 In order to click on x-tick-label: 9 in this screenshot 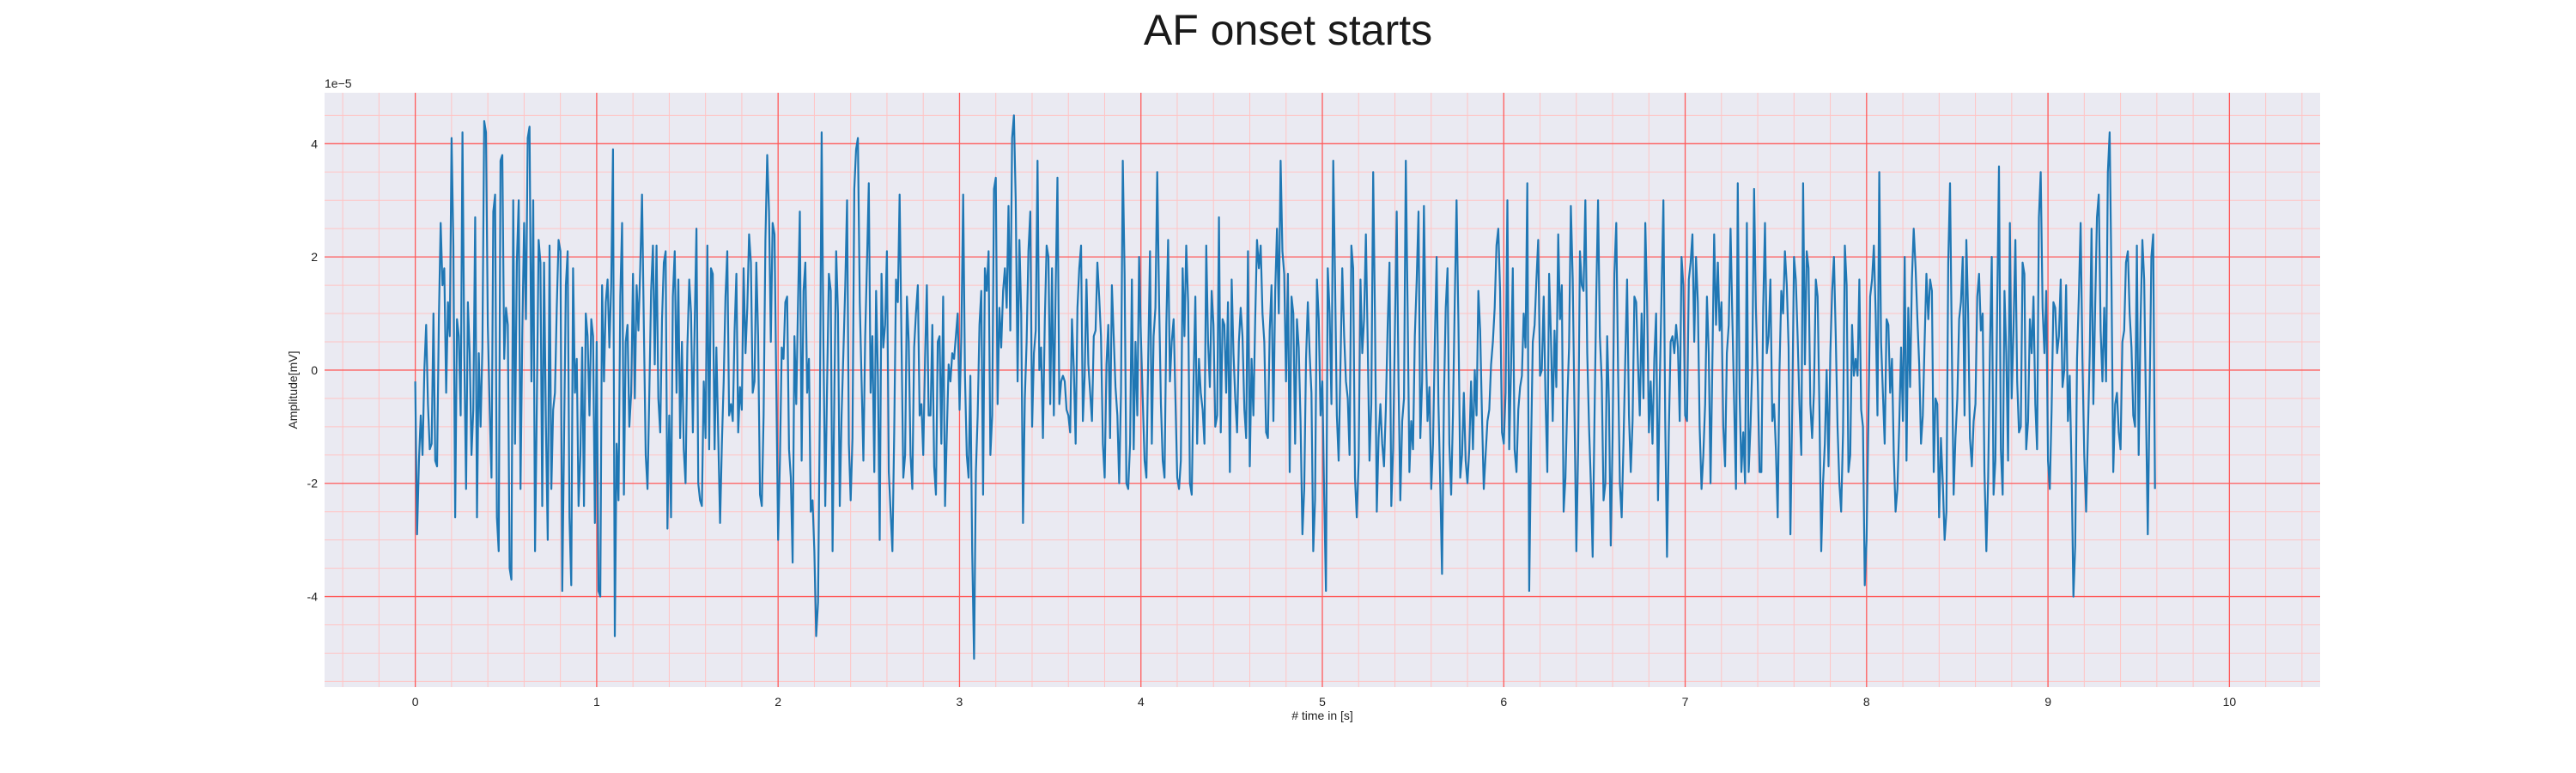, I will do `click(2048, 702)`.